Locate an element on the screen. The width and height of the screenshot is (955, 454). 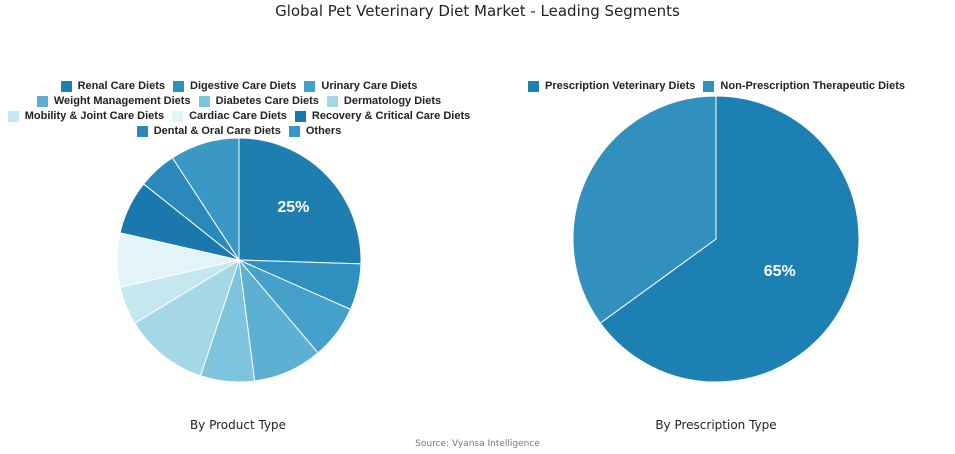
legend-label: Recovery & Critical Care Diets is located at coordinates (391, 116).